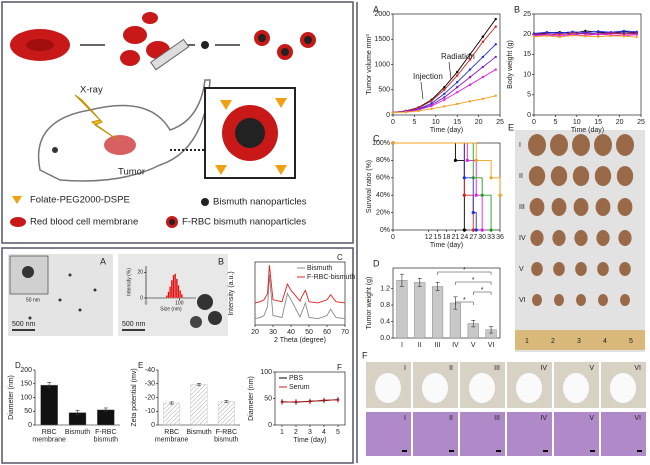  What do you see at coordinates (591, 368) in the screenshot?
I see `group-label: V` at bounding box center [591, 368].